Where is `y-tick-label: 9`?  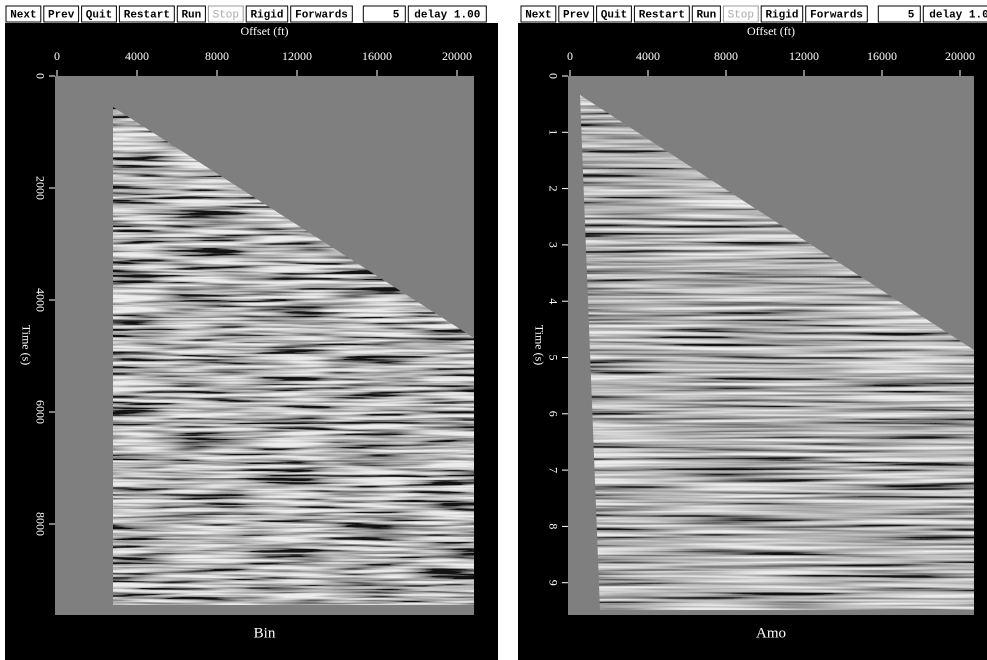
y-tick-label: 9 is located at coordinates (553, 583).